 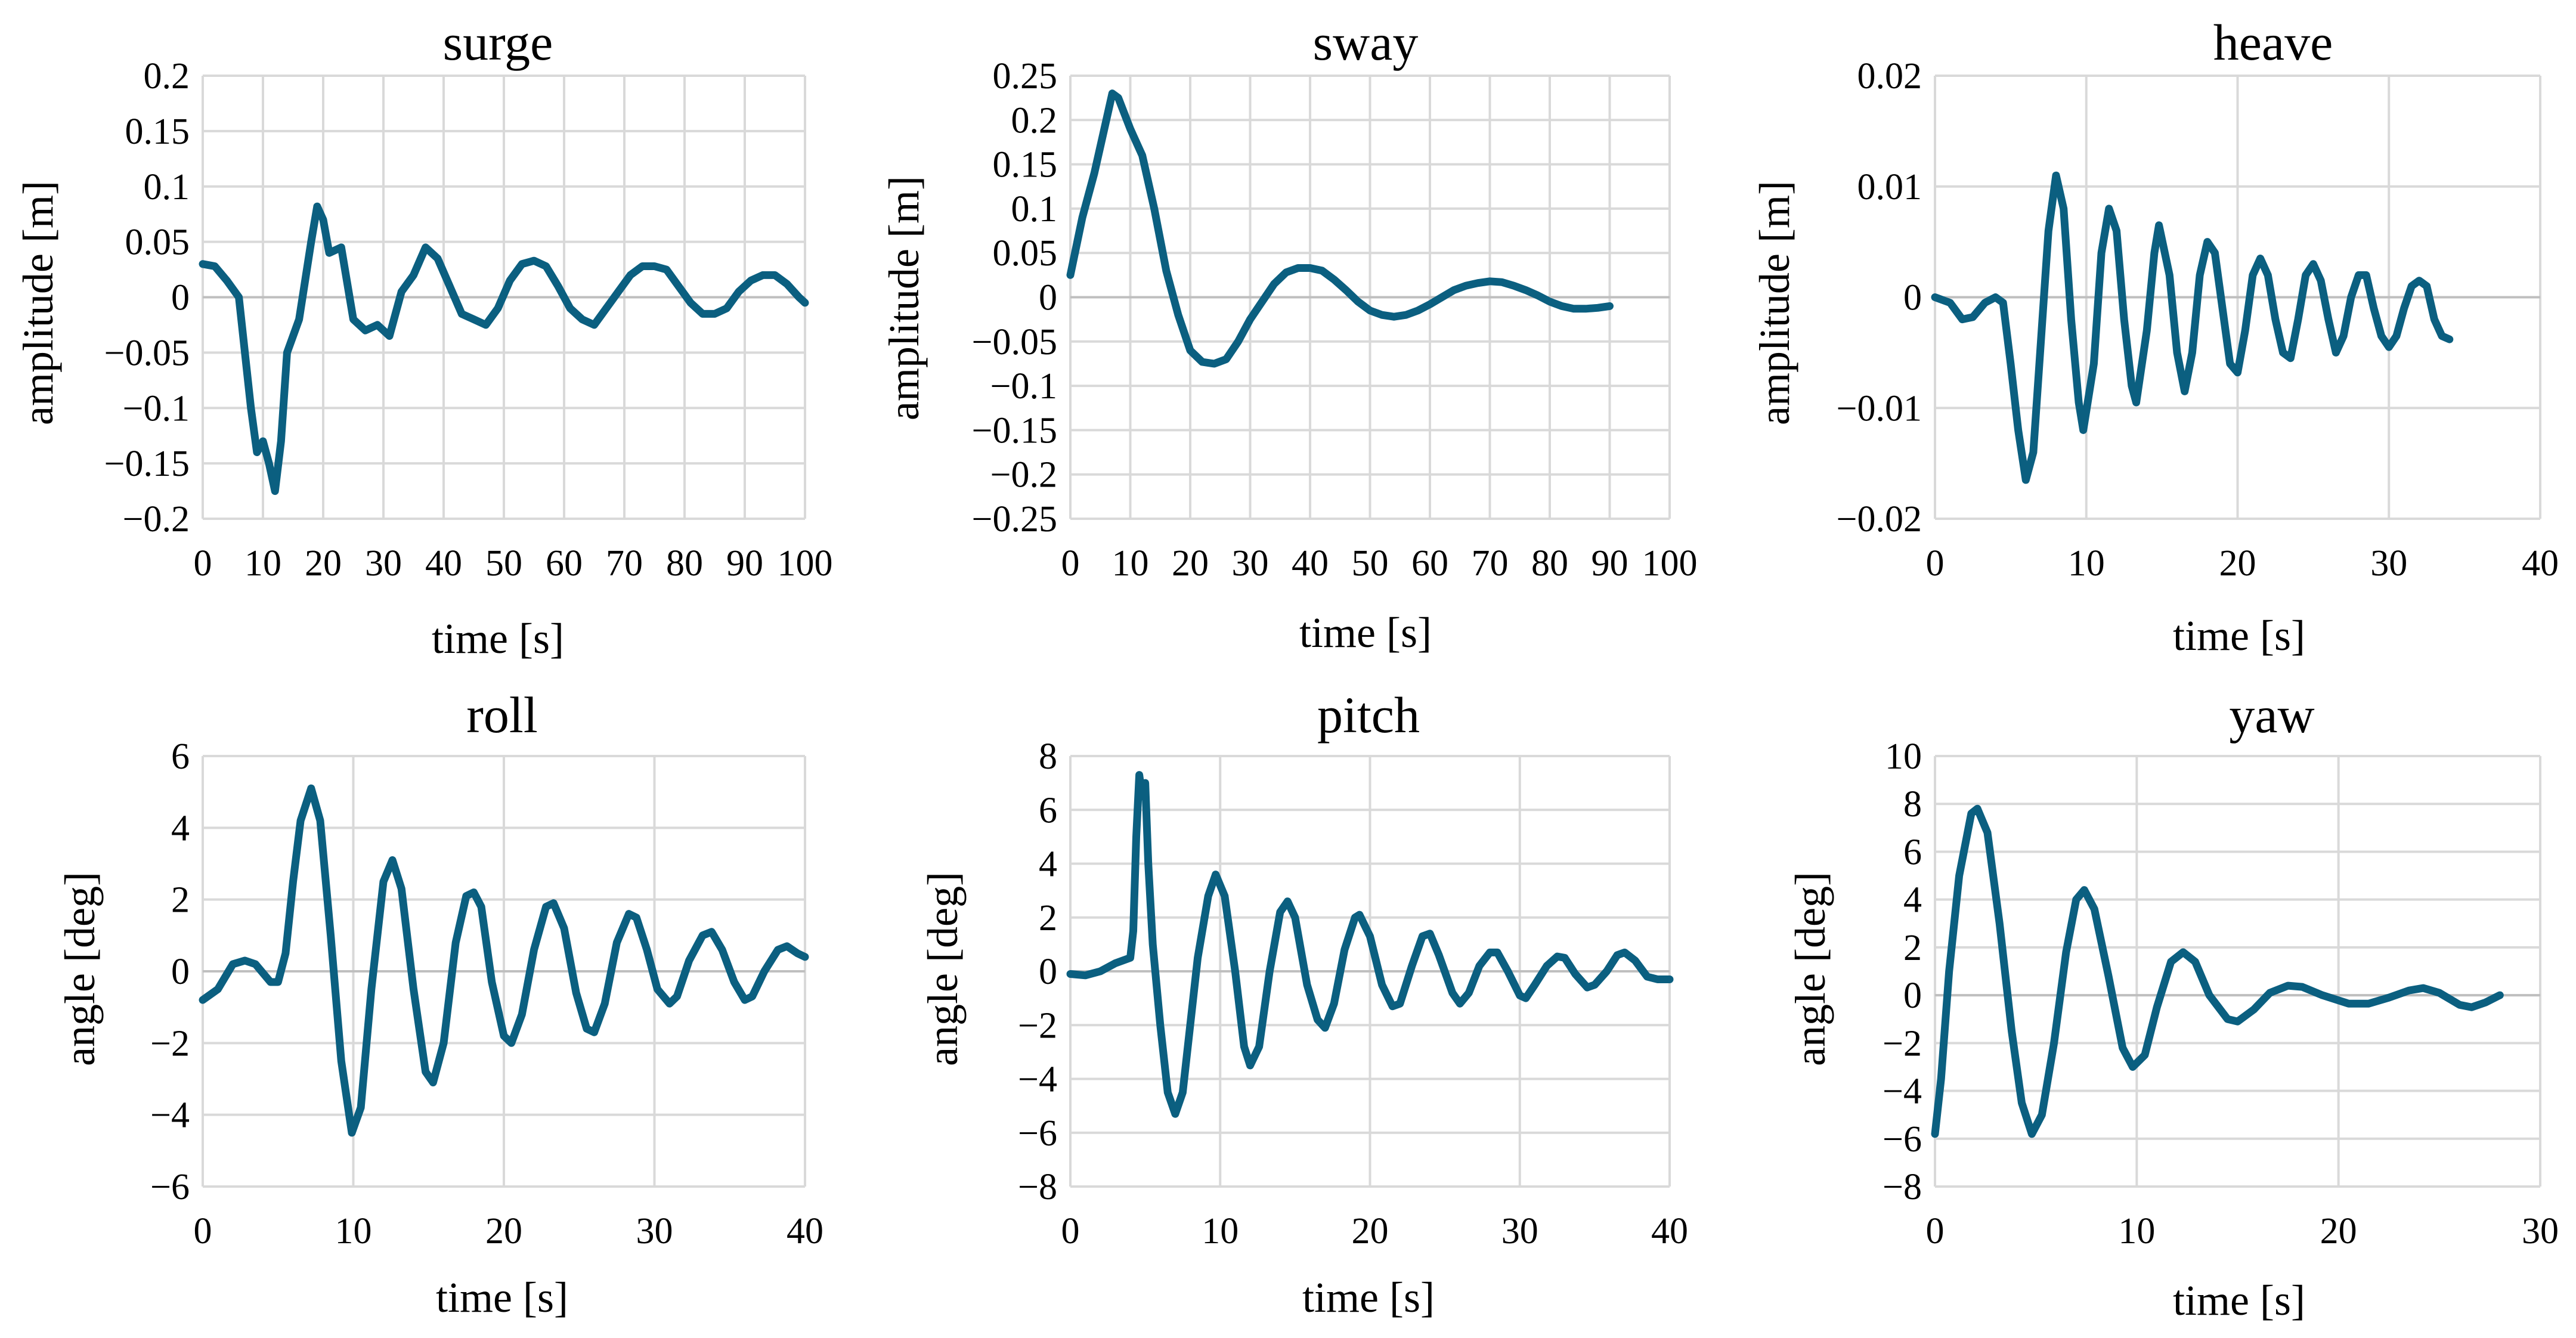 What do you see at coordinates (504, 960) in the screenshot?
I see `series-line-roll` at bounding box center [504, 960].